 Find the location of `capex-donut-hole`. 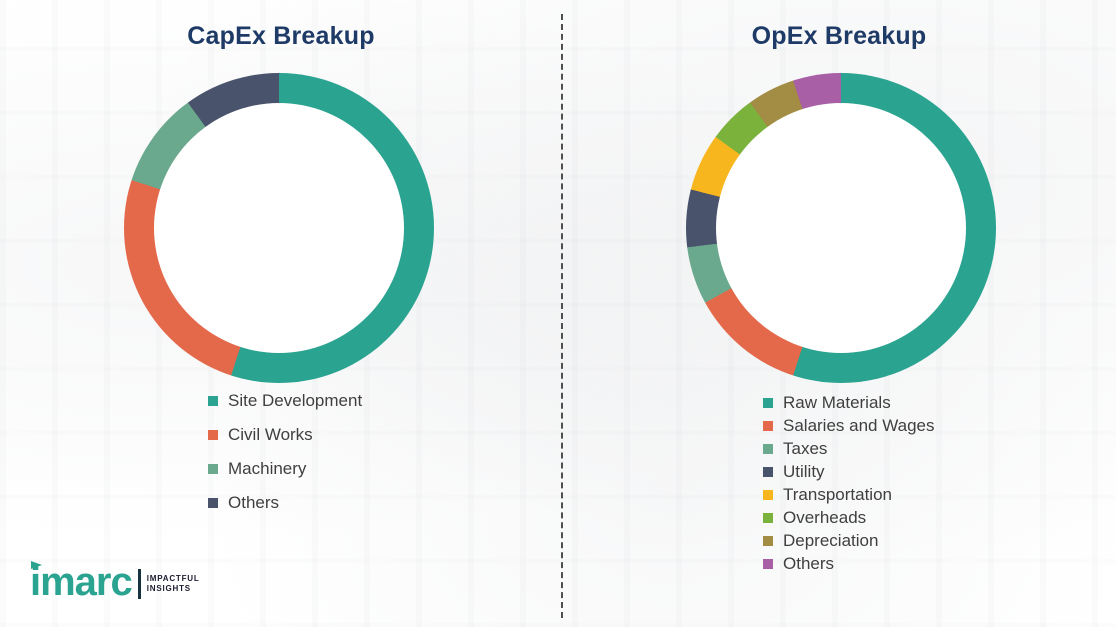

capex-donut-hole is located at coordinates (279, 228).